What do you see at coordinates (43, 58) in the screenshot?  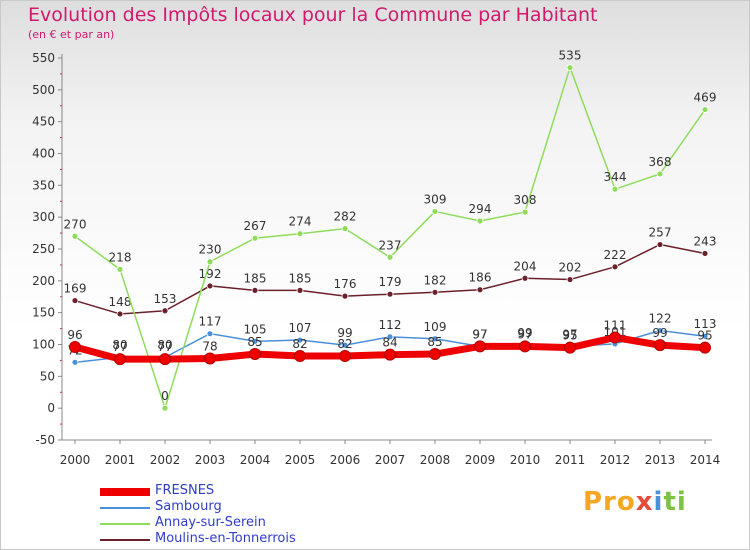 I see `y-tick-label: 550` at bounding box center [43, 58].